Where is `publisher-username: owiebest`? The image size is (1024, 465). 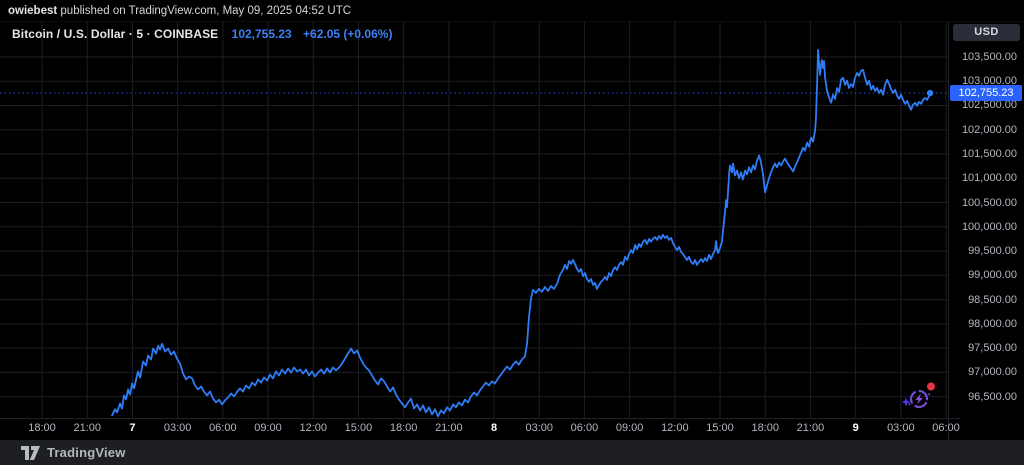 publisher-username: owiebest is located at coordinates (33, 11).